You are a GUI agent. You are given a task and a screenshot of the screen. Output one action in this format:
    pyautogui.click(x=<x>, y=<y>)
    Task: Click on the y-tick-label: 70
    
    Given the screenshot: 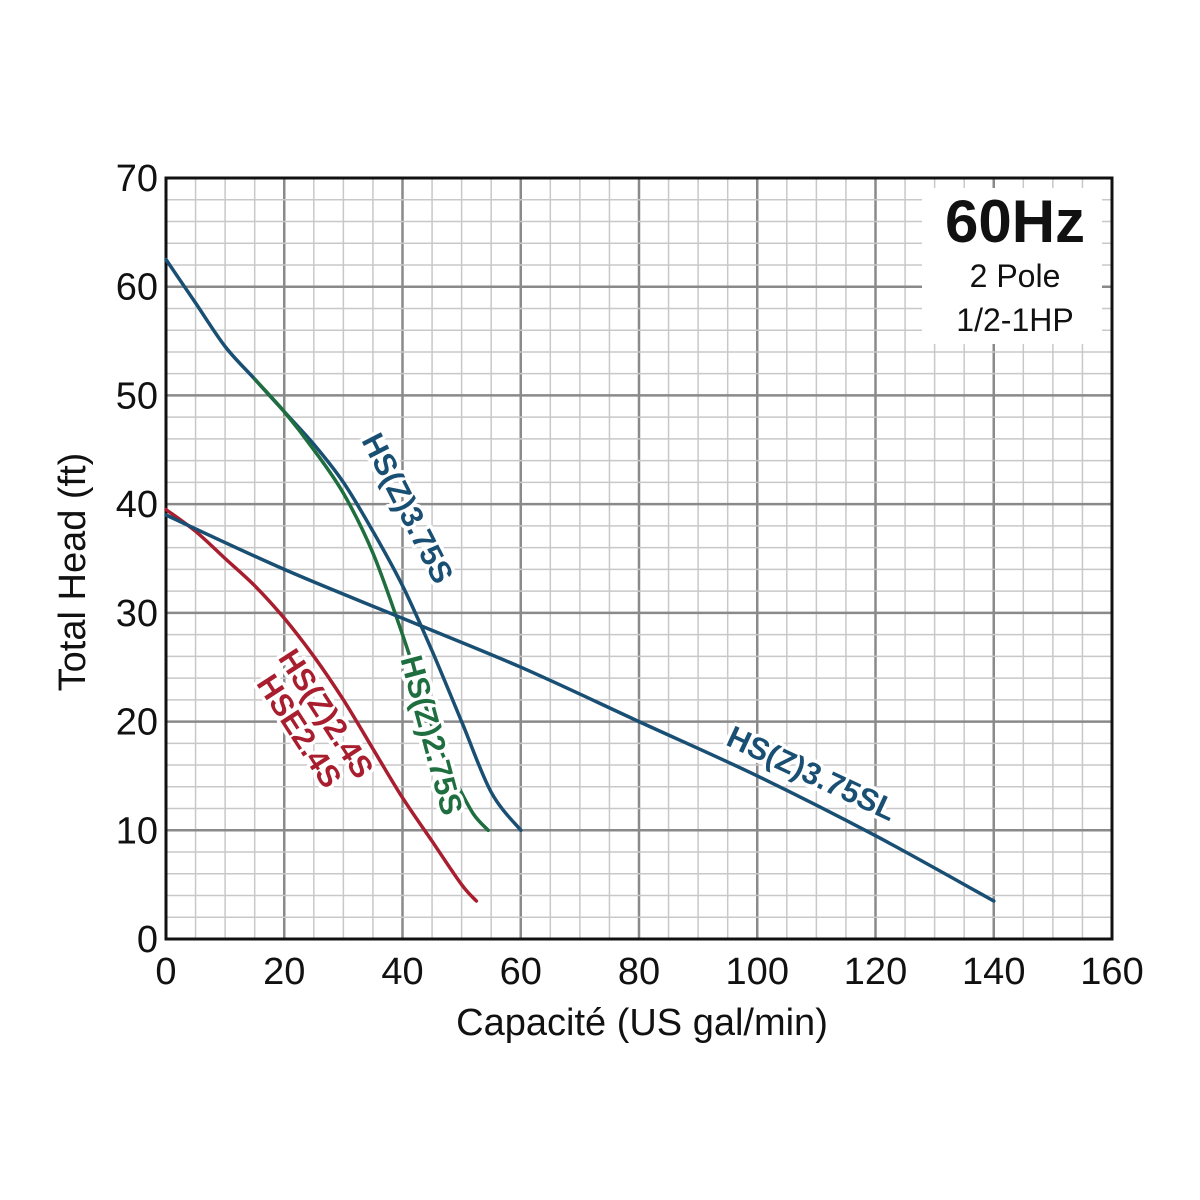 What is the action you would take?
    pyautogui.click(x=137, y=179)
    